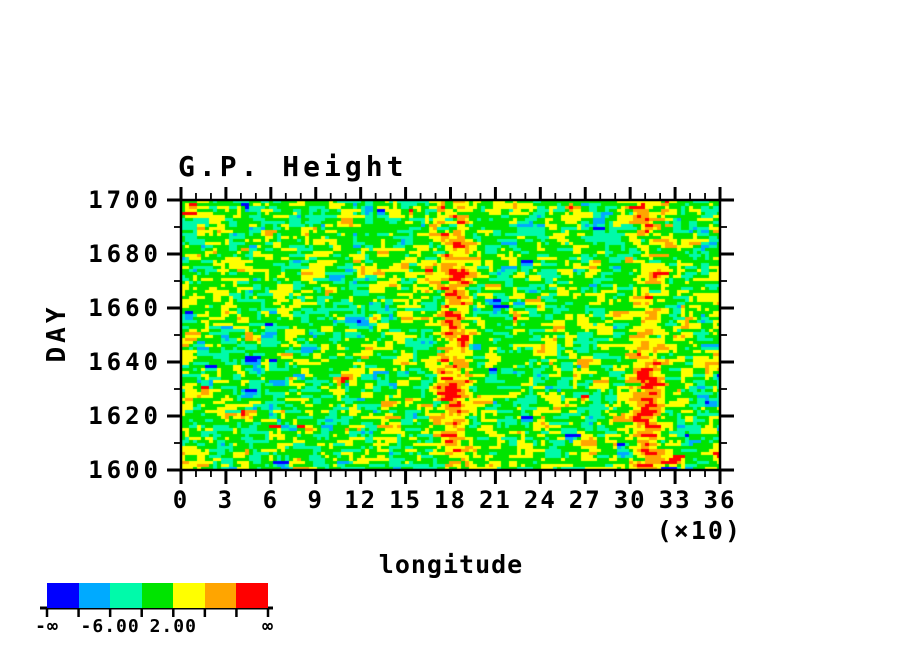 The height and width of the screenshot is (654, 904). What do you see at coordinates (361, 500) in the screenshot?
I see `x-tick-label: 12` at bounding box center [361, 500].